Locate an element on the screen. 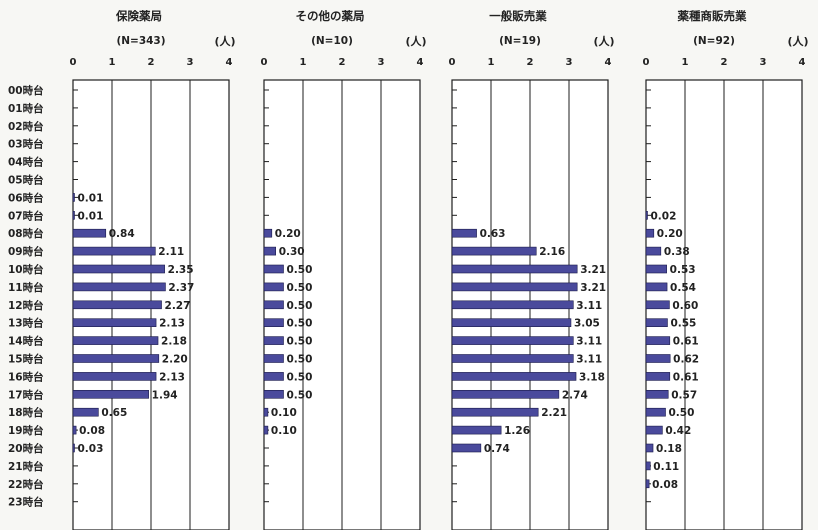 Image resolution: width=818 pixels, height=530 pixels. data-label: 0.53 is located at coordinates (683, 270).